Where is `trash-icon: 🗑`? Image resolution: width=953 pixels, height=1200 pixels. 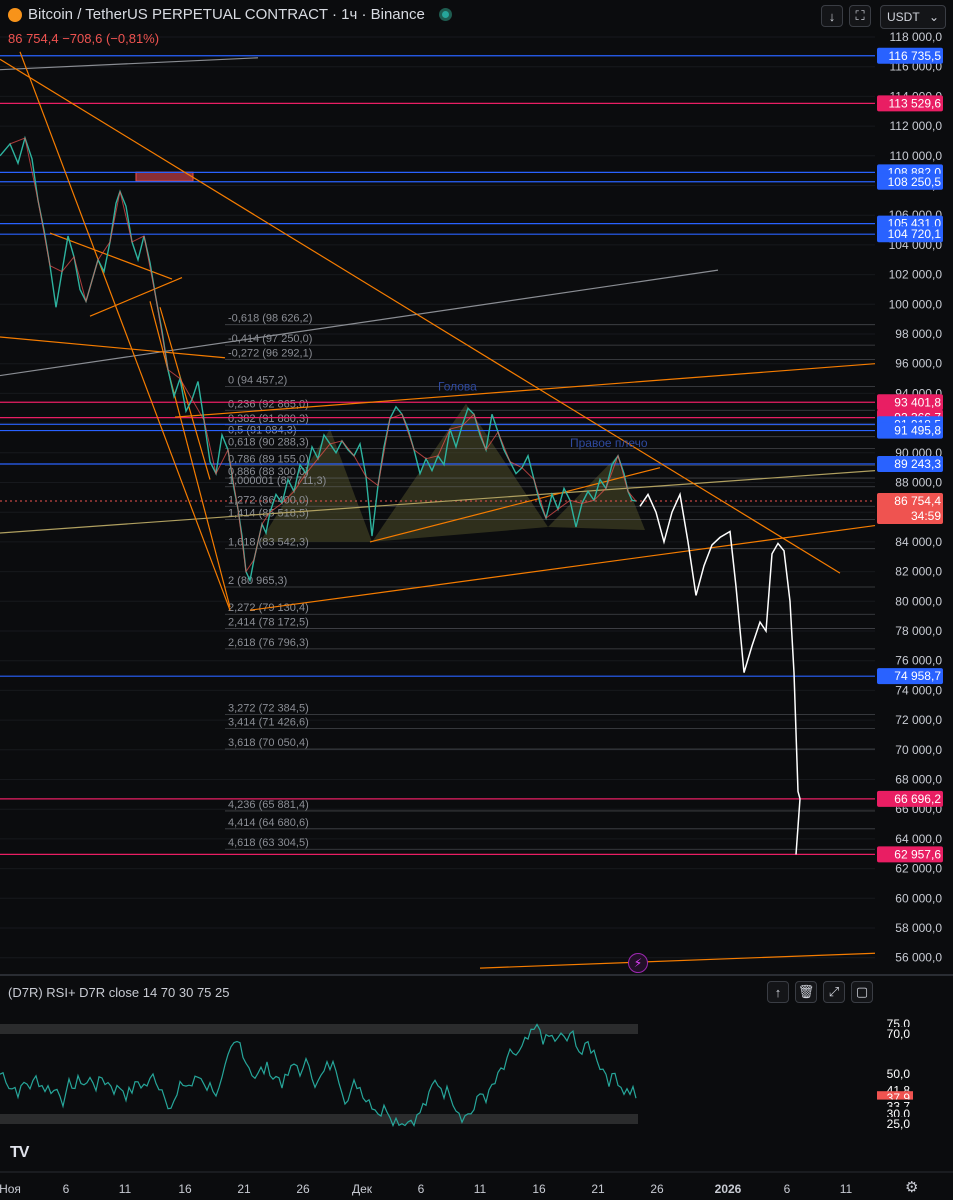
trash-icon: 🗑 is located at coordinates (806, 991).